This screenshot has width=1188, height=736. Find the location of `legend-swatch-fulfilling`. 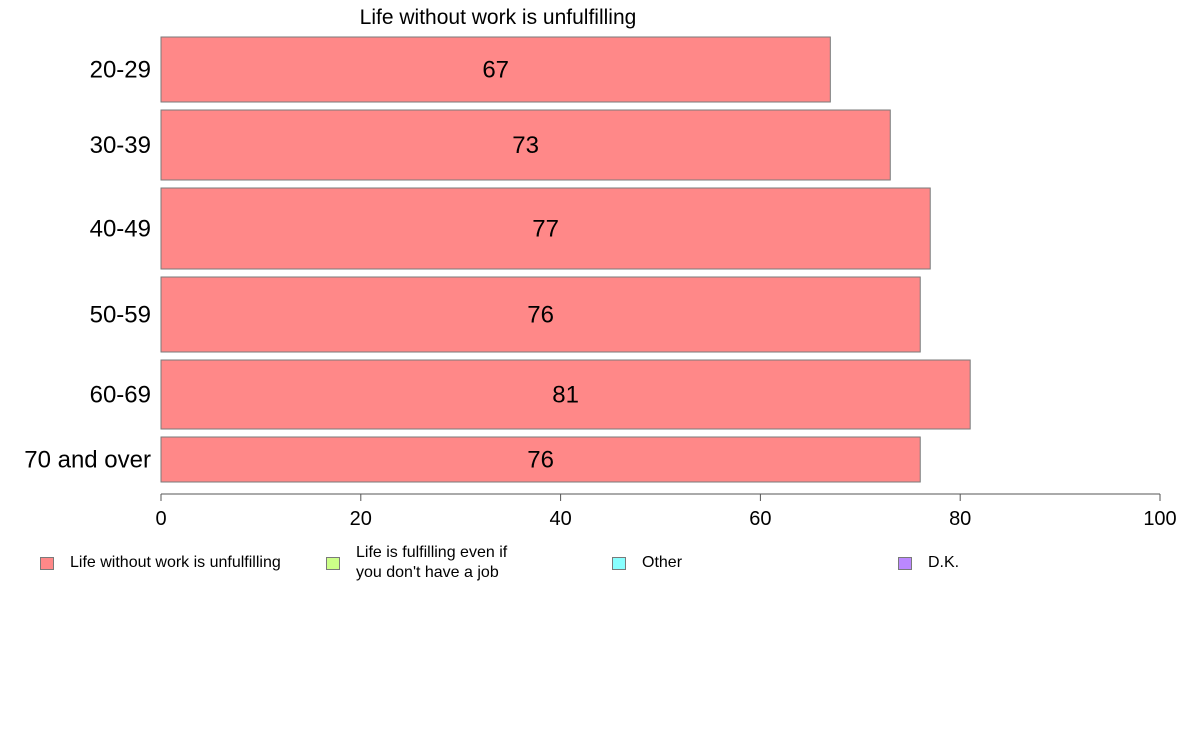

legend-swatch-fulfilling is located at coordinates (333, 563).